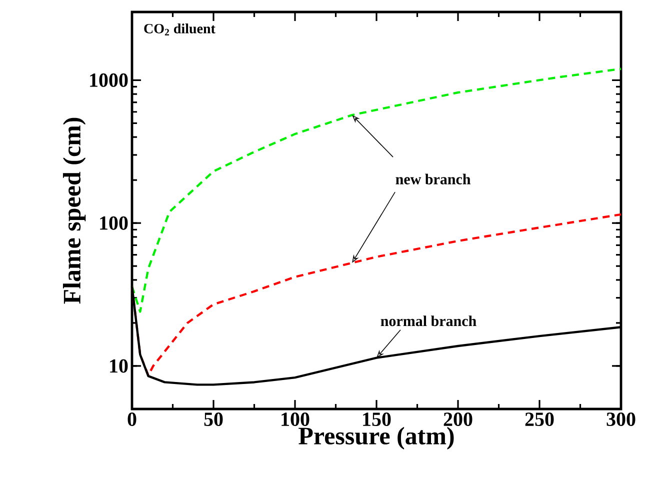 The width and height of the screenshot is (648, 485). What do you see at coordinates (132, 419) in the screenshot?
I see `x-tick-label: 0` at bounding box center [132, 419].